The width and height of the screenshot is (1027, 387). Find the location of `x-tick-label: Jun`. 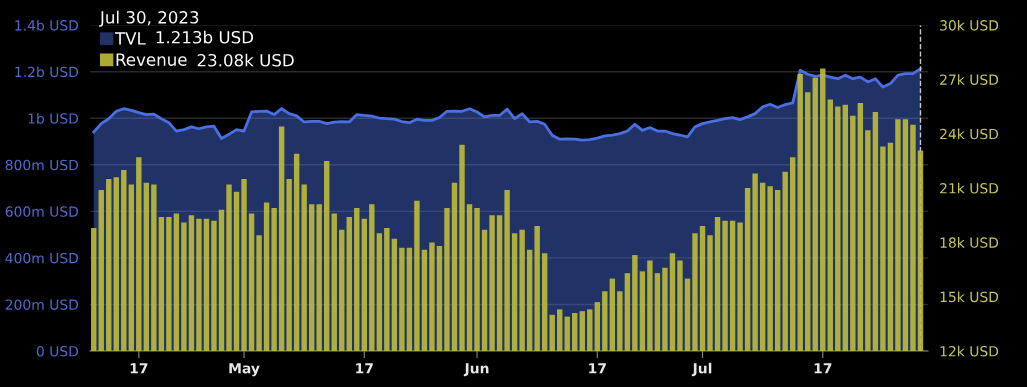

x-tick-label: Jun is located at coordinates (476, 370).